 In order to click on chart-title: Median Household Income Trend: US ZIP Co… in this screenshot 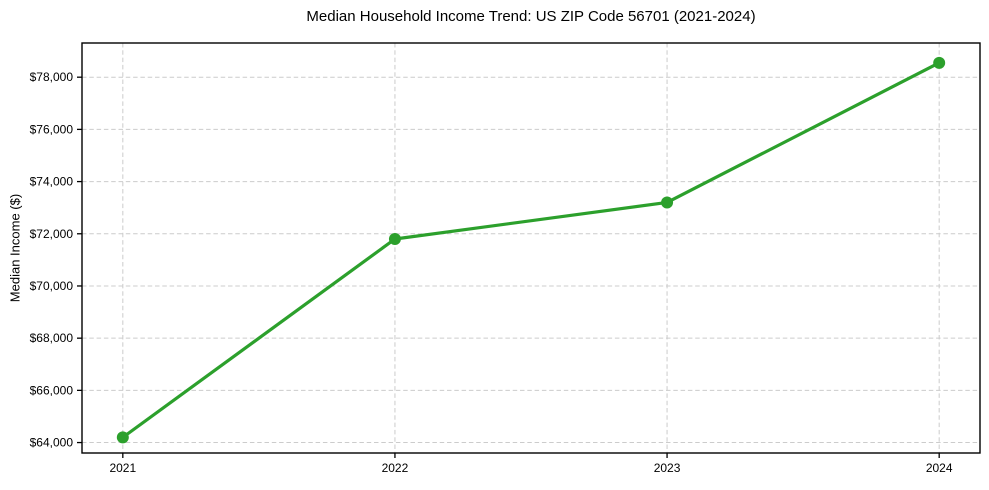, I will do `click(531, 16)`.